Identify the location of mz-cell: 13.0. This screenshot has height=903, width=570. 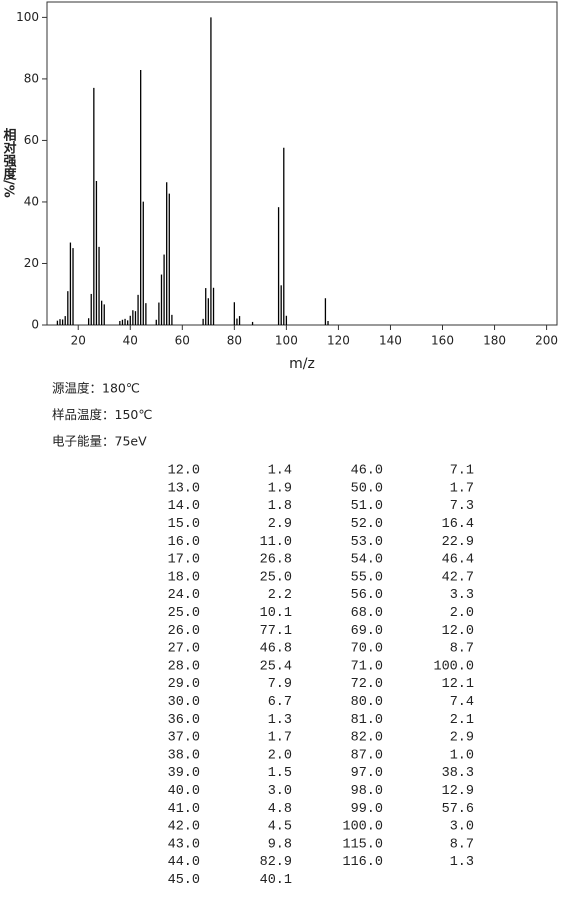
(184, 488).